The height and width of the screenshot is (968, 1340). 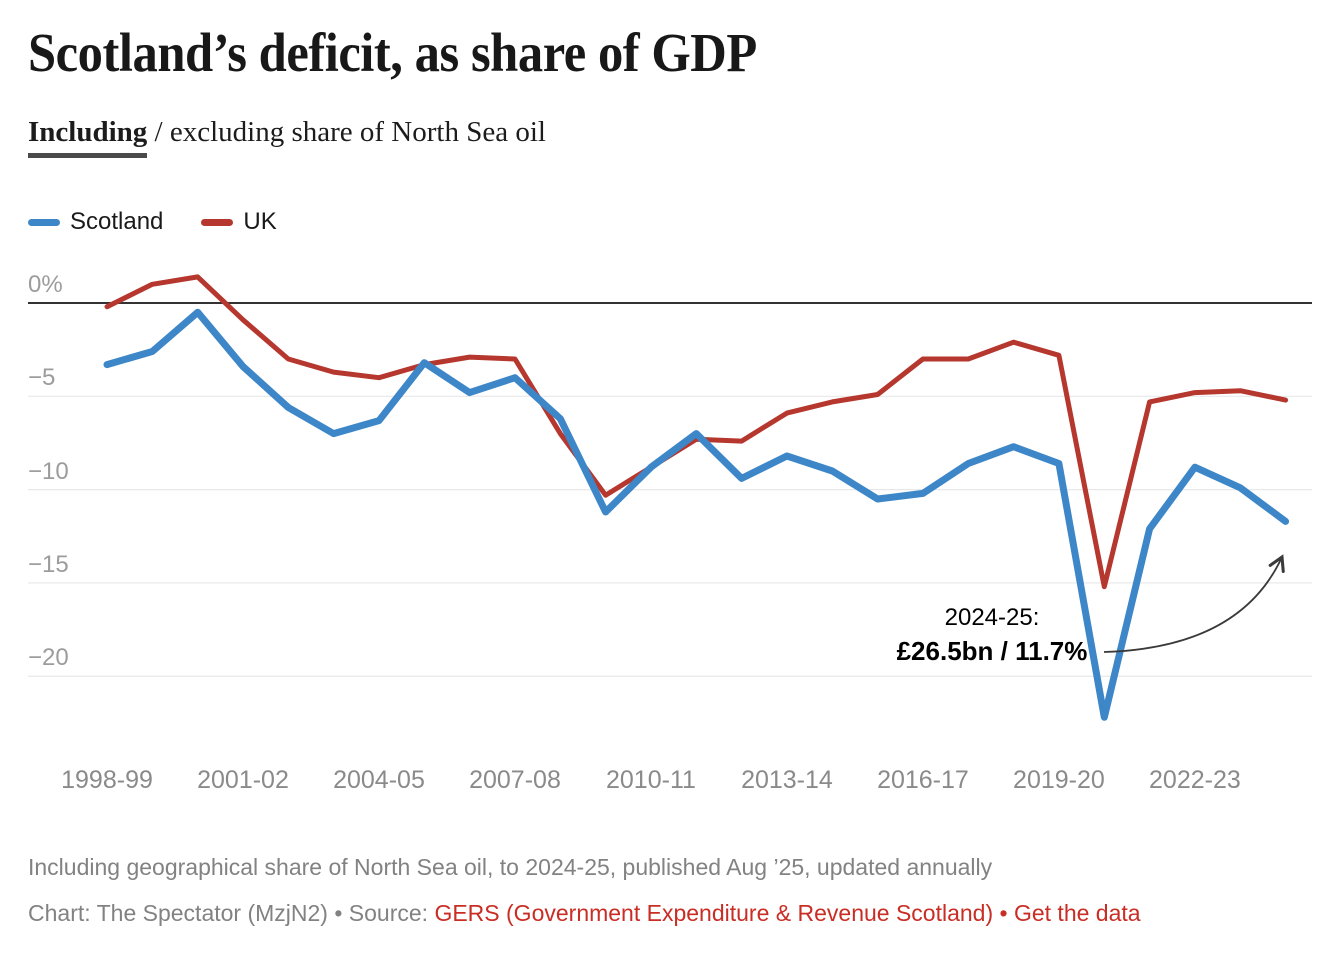 What do you see at coordinates (392, 52) in the screenshot?
I see `chart-title: Scotland’s deficit, as share of GDP` at bounding box center [392, 52].